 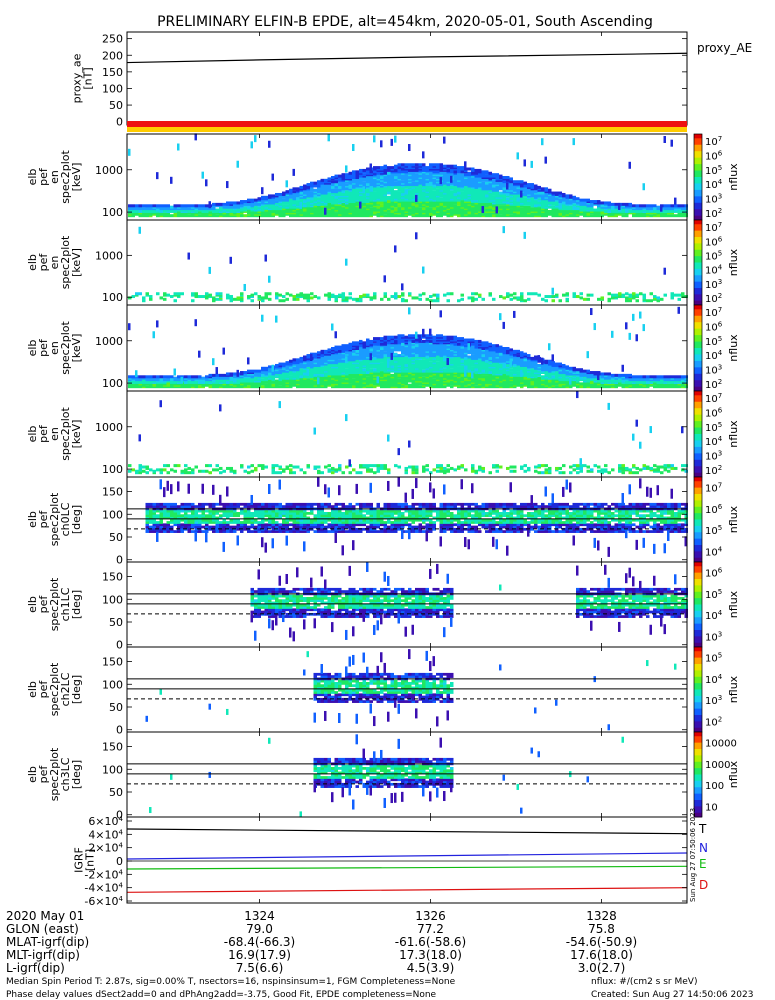 I want to click on ylabel-line: [nT], so click(x=88, y=78).